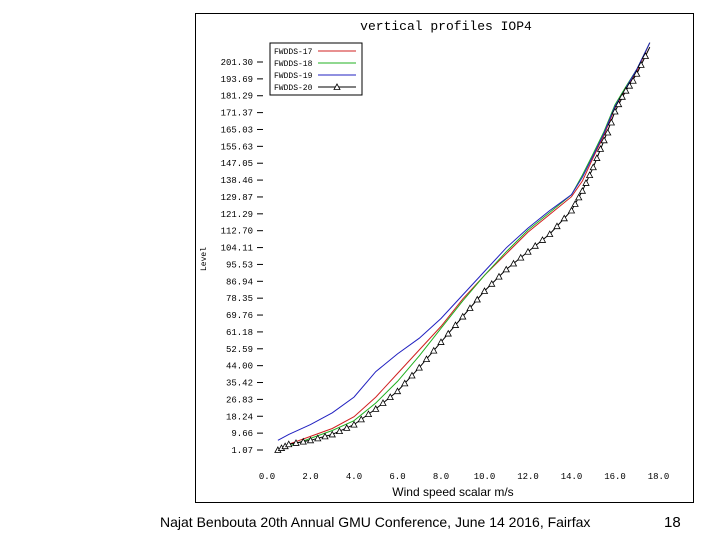 The height and width of the screenshot is (540, 720). What do you see at coordinates (239, 299) in the screenshot?
I see `y-tick-label: 78.35` at bounding box center [239, 299].